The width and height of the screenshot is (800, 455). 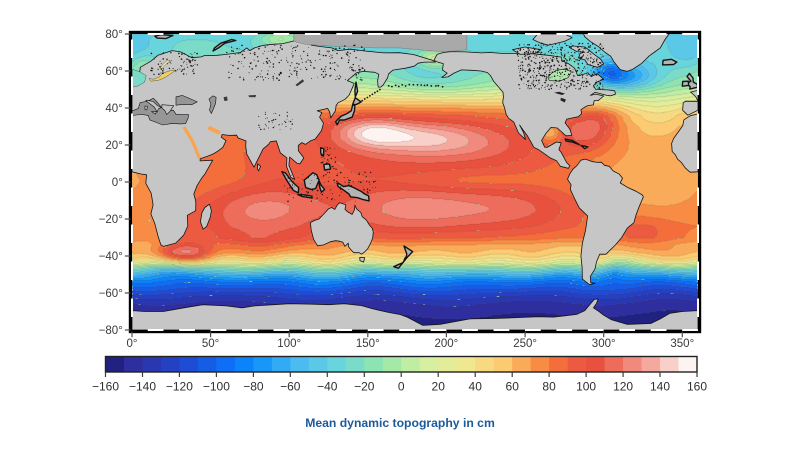 I want to click on svg-text: 80, so click(x=549, y=387).